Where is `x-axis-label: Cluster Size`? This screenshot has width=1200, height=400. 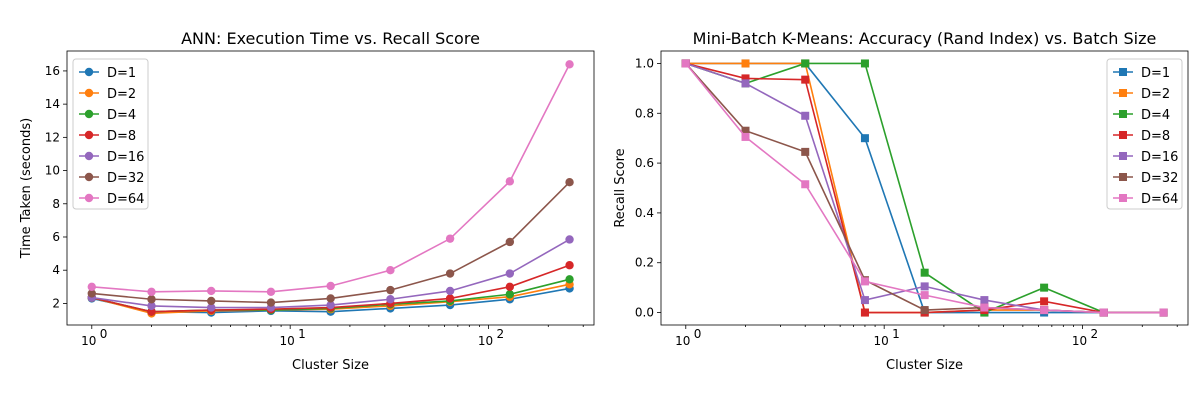 x-axis-label: Cluster Size is located at coordinates (924, 365).